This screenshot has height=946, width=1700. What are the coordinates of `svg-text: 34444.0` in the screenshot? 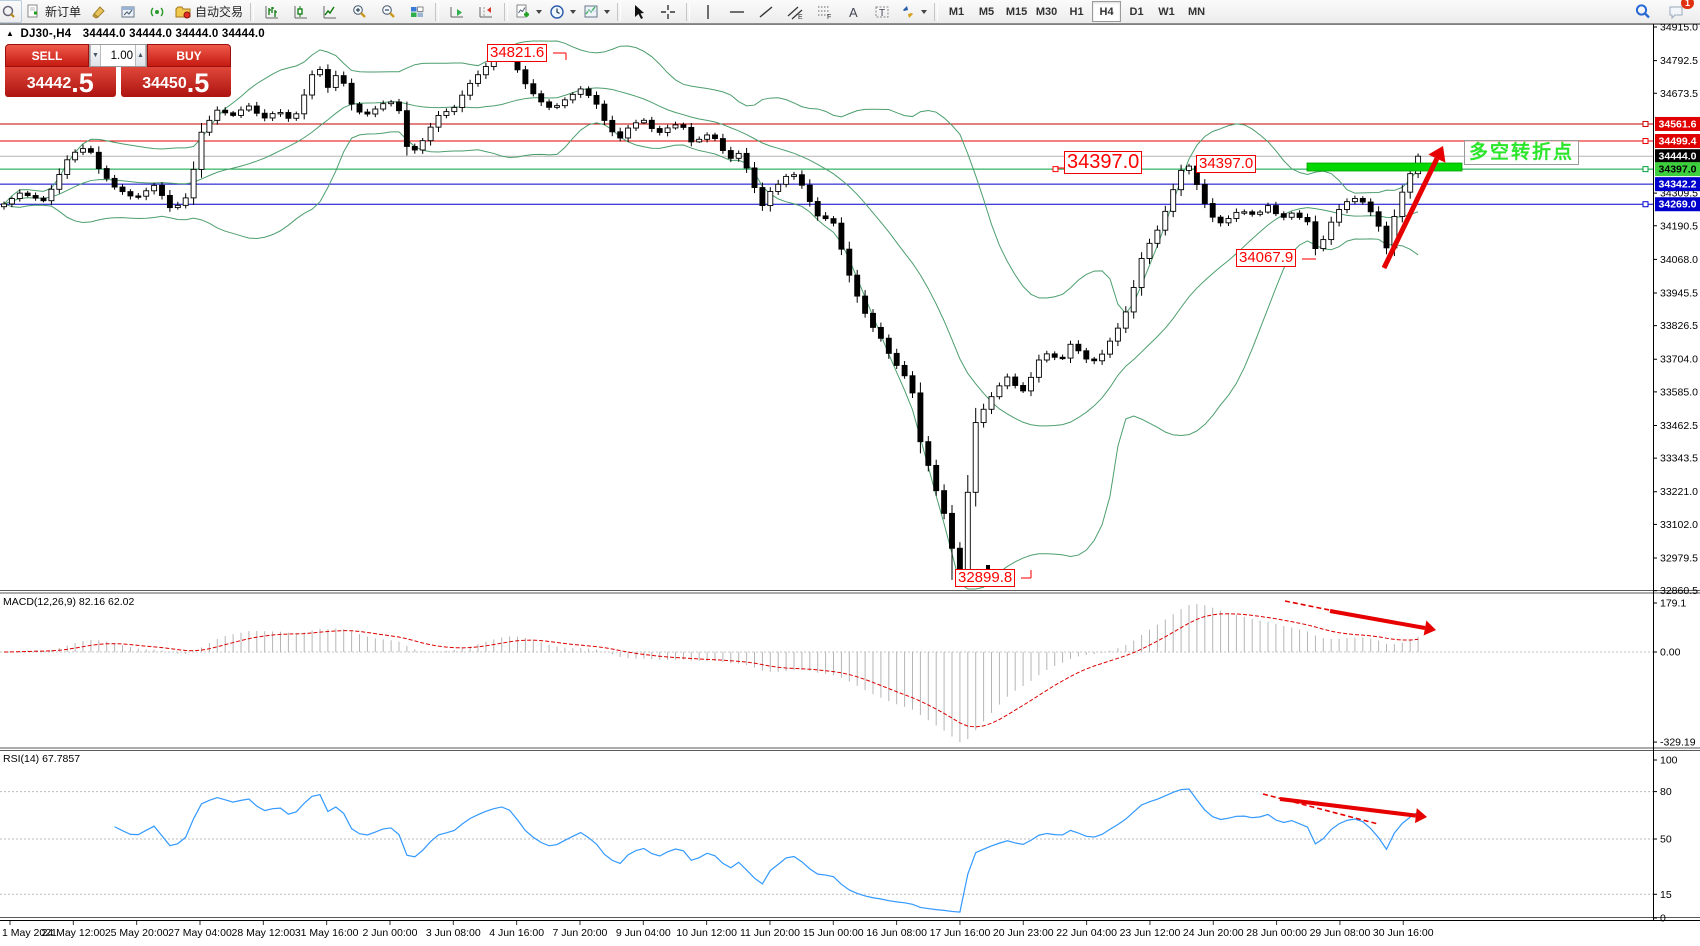 It's located at (1678, 157).